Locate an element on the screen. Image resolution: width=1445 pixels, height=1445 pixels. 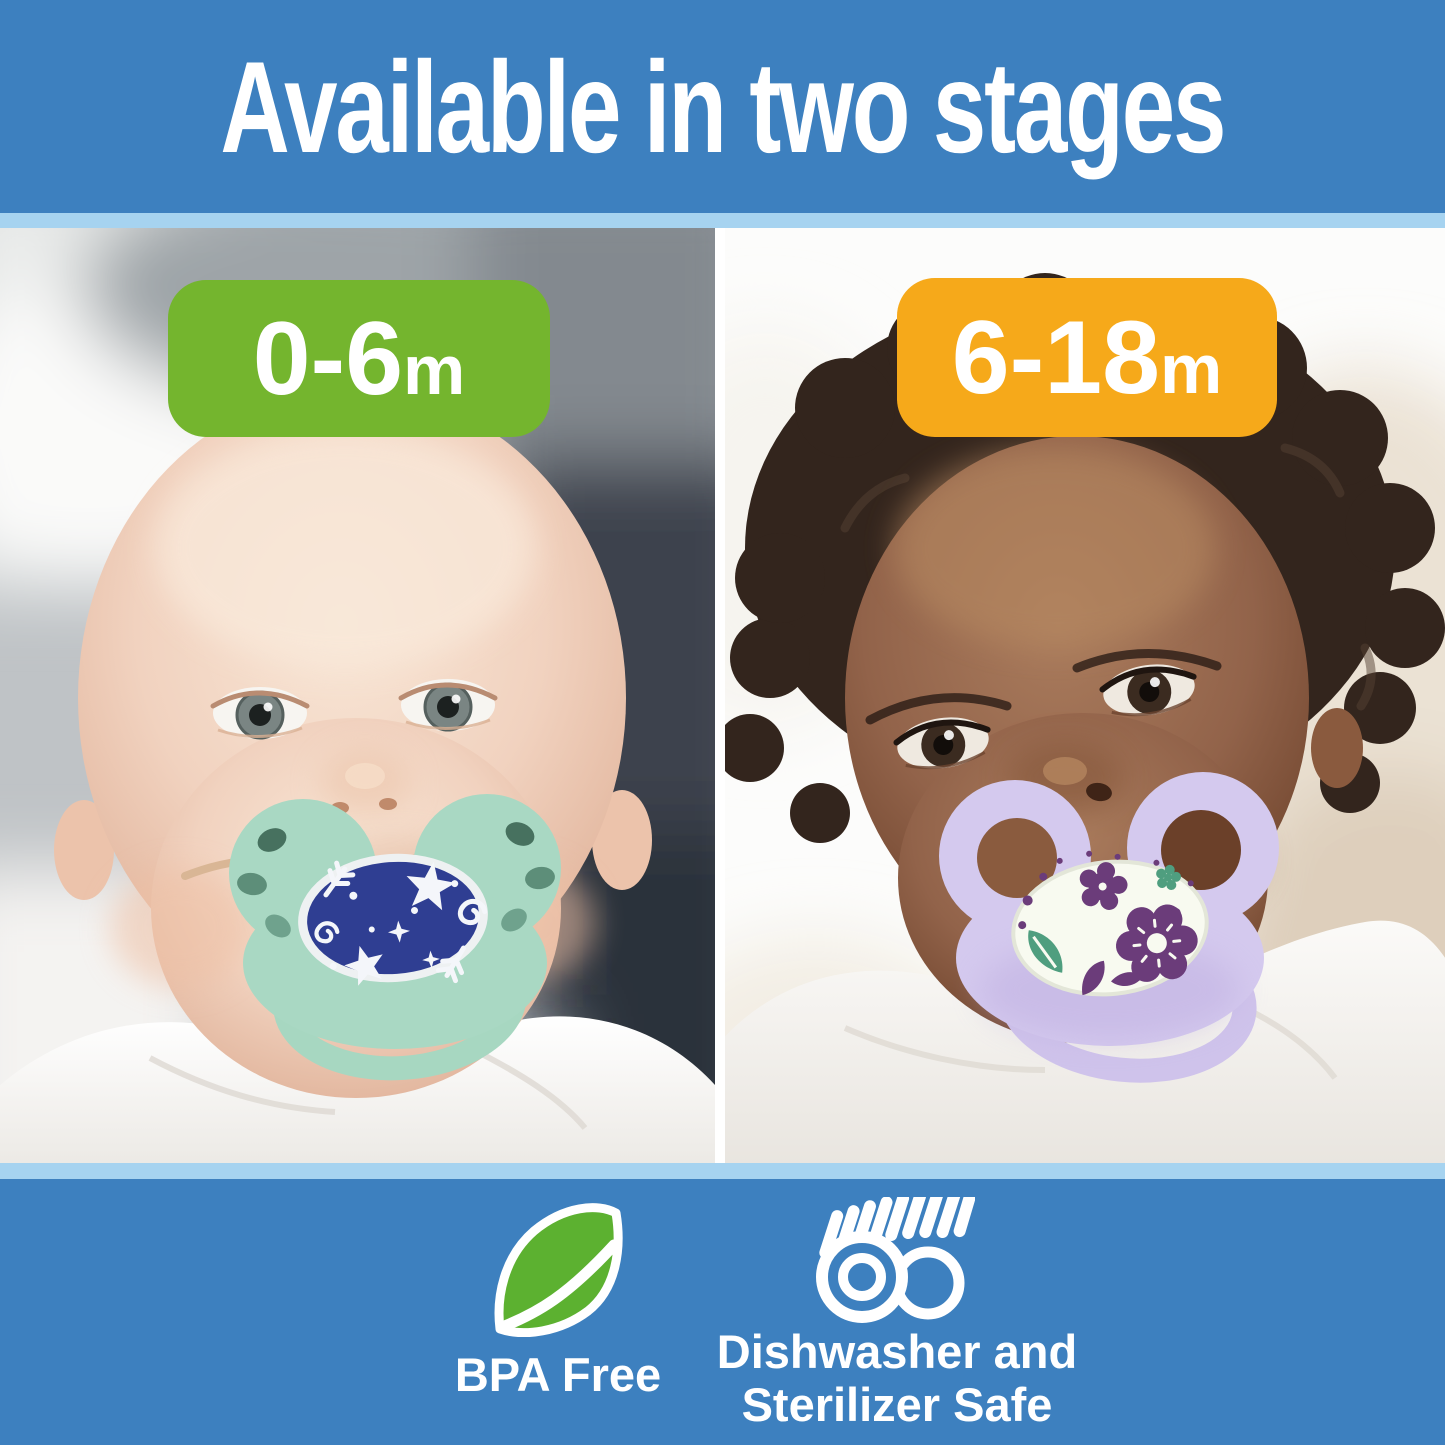
header-band: Available in two stages is located at coordinates (722, 106).